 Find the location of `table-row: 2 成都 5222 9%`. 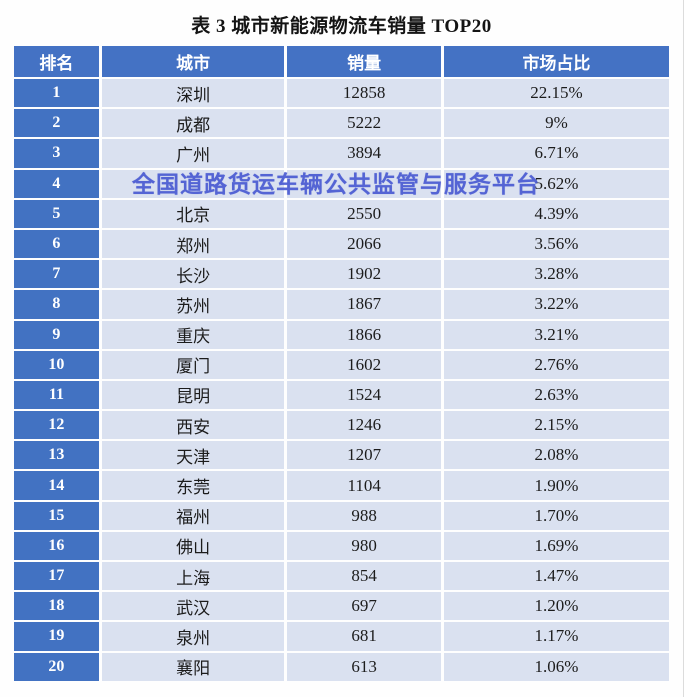

table-row: 2 成都 5222 9% is located at coordinates (341, 123).